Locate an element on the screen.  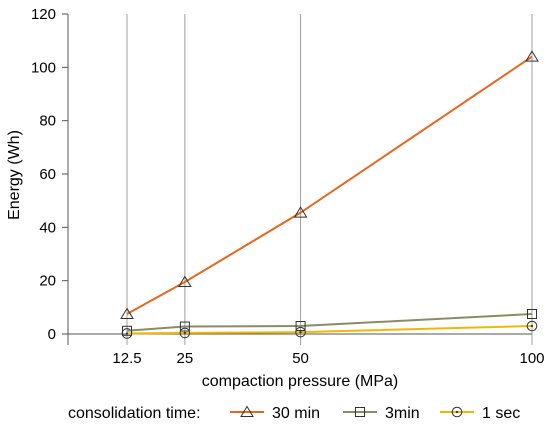
x-axis-label: compaction pressure (MPa) is located at coordinates (300, 381).